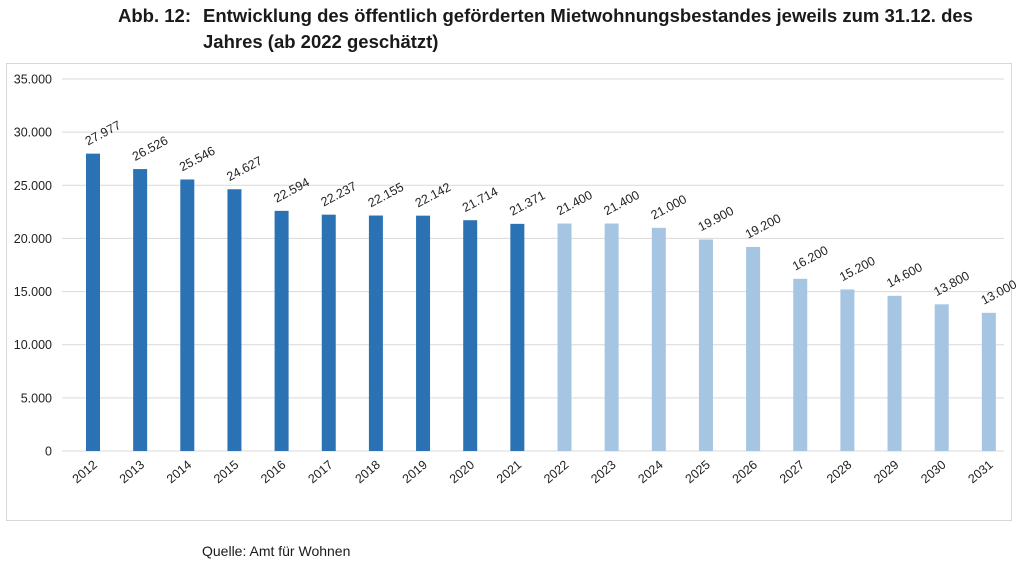  Describe the element at coordinates (33, 292) in the screenshot. I see `y-tick-label: 15.000` at that location.